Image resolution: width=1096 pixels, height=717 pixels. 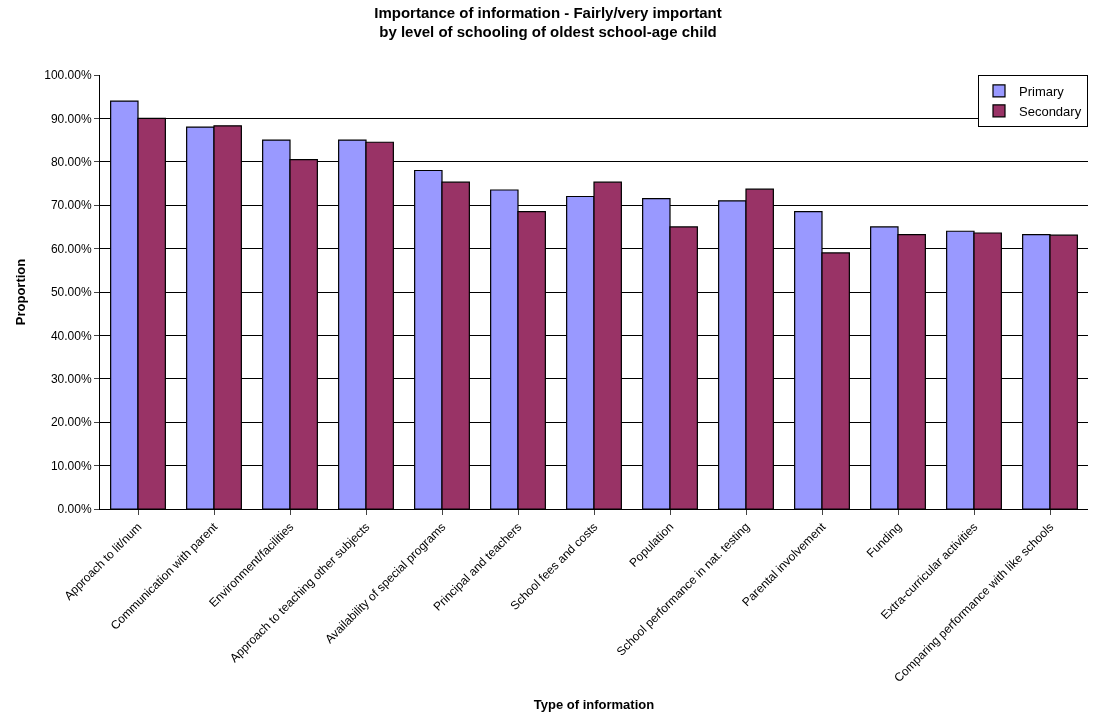 What do you see at coordinates (21, 292) in the screenshot?
I see `y-axis-title: Proportion` at bounding box center [21, 292].